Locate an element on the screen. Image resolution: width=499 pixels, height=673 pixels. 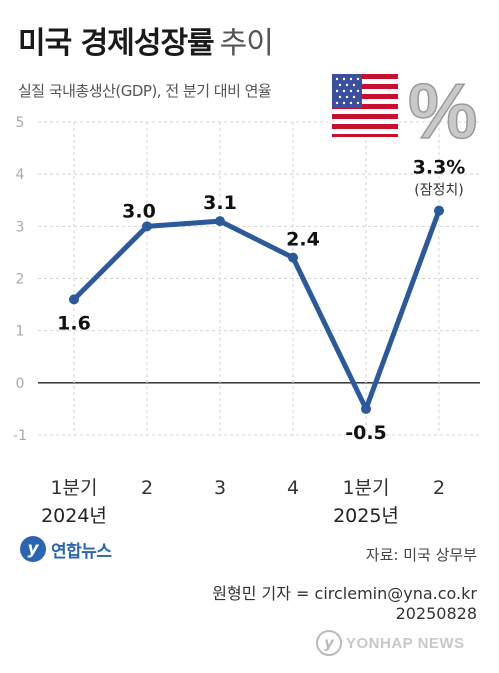
y-tick-label: 0 is located at coordinates (20, 384).